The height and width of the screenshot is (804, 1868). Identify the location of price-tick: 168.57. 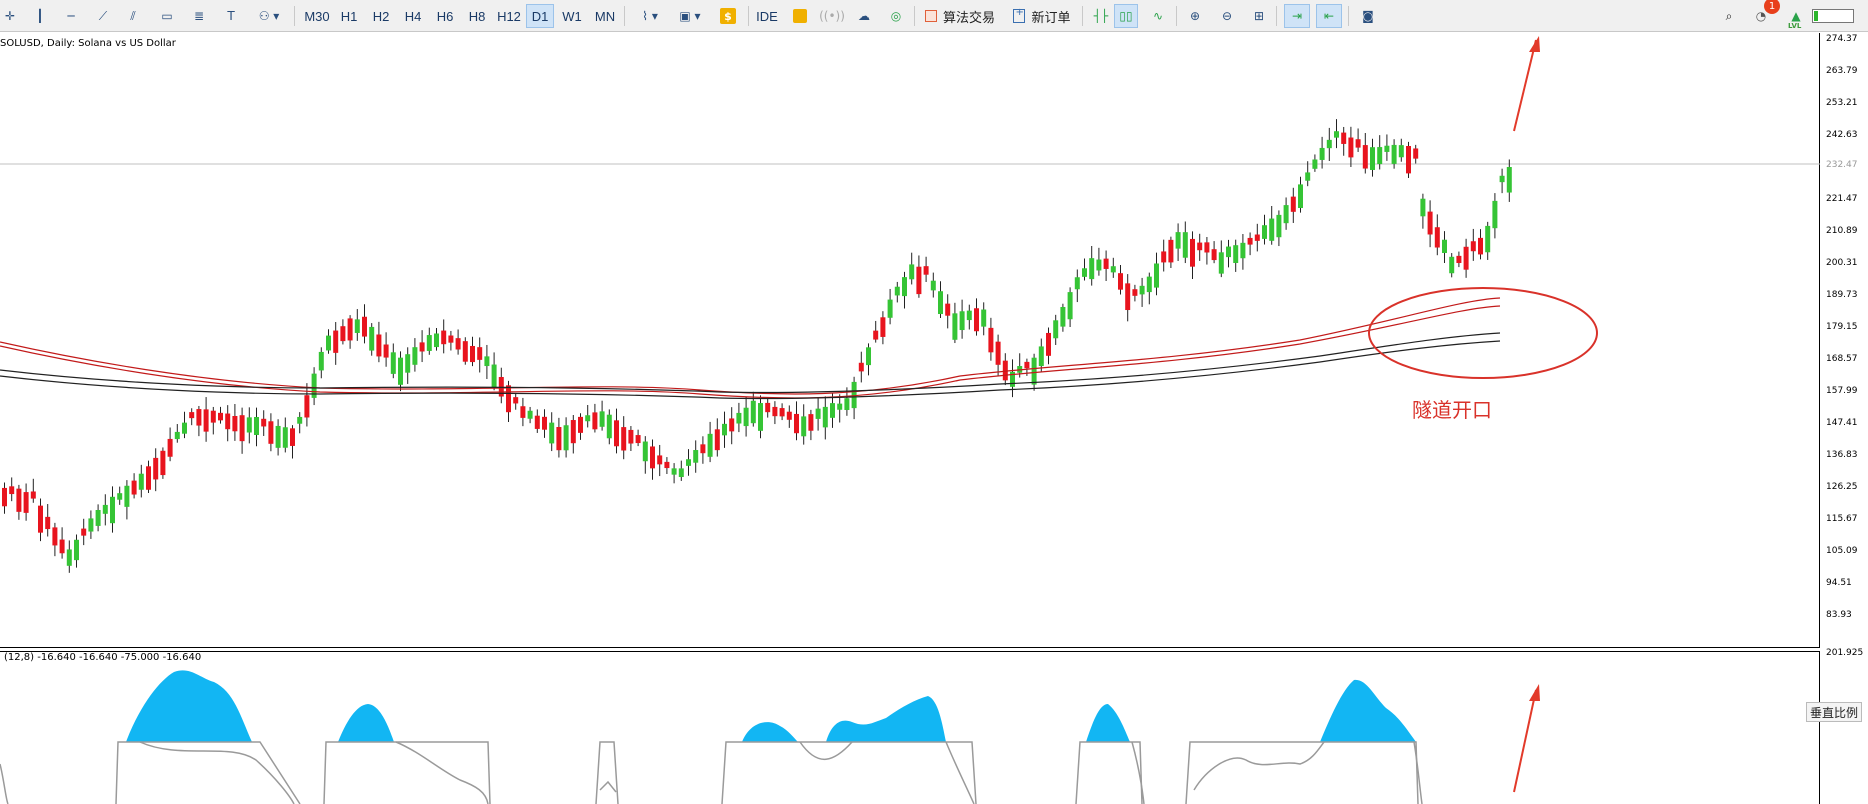
(1842, 359).